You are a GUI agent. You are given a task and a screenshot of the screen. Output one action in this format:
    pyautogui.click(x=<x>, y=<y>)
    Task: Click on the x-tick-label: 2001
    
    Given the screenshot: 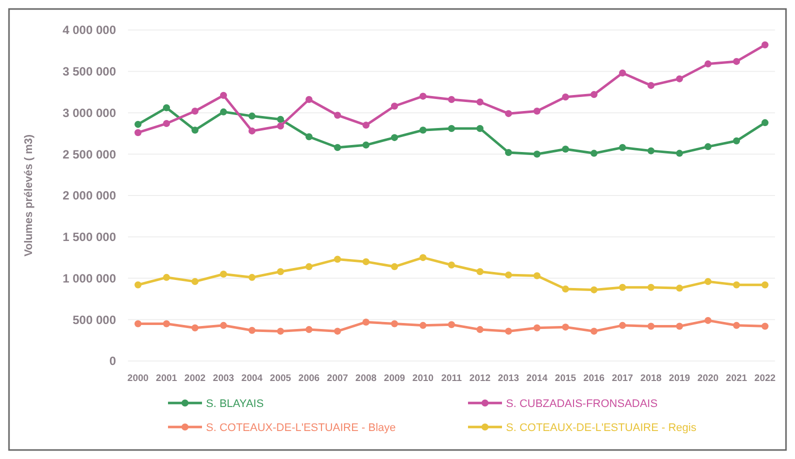 What is the action you would take?
    pyautogui.click(x=167, y=378)
    